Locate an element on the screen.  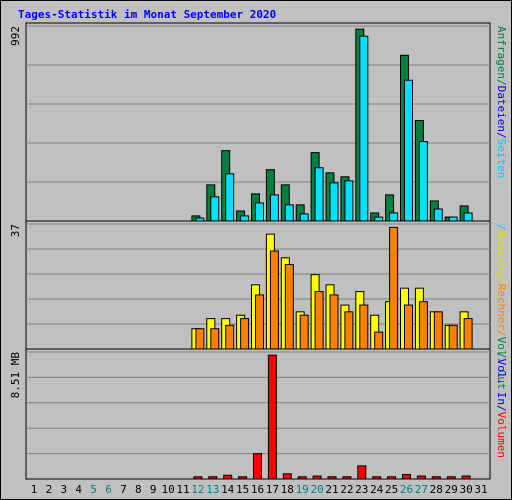
series-label-part: Besuche is located at coordinates (501, 254).